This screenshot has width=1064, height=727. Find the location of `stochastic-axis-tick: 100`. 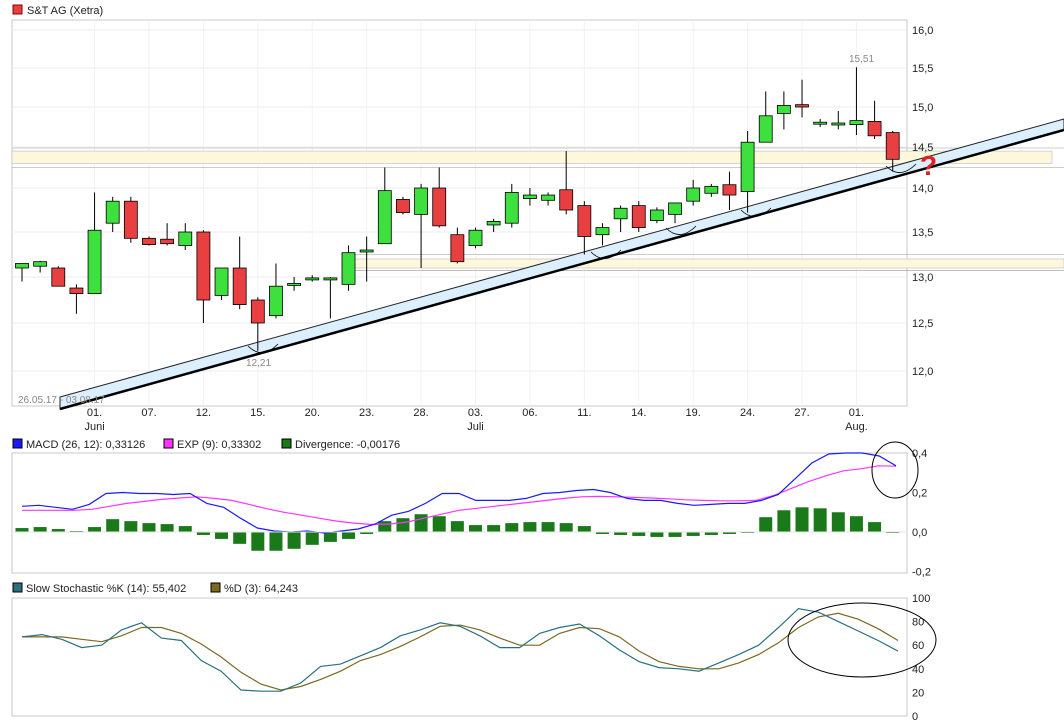

stochastic-axis-tick: 100 is located at coordinates (921, 599).